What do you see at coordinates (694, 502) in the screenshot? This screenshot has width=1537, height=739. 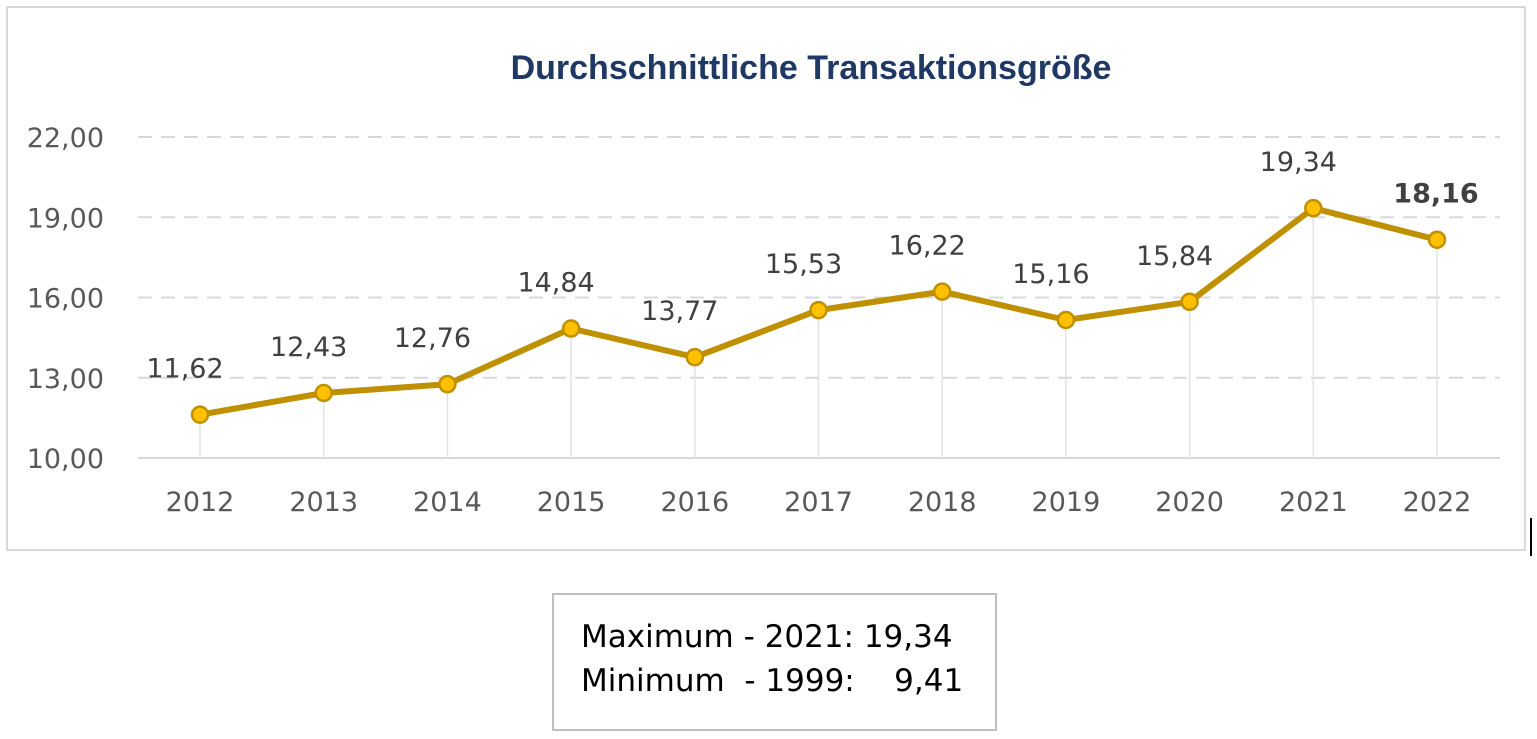 I see `x-tick-label: 2016` at bounding box center [694, 502].